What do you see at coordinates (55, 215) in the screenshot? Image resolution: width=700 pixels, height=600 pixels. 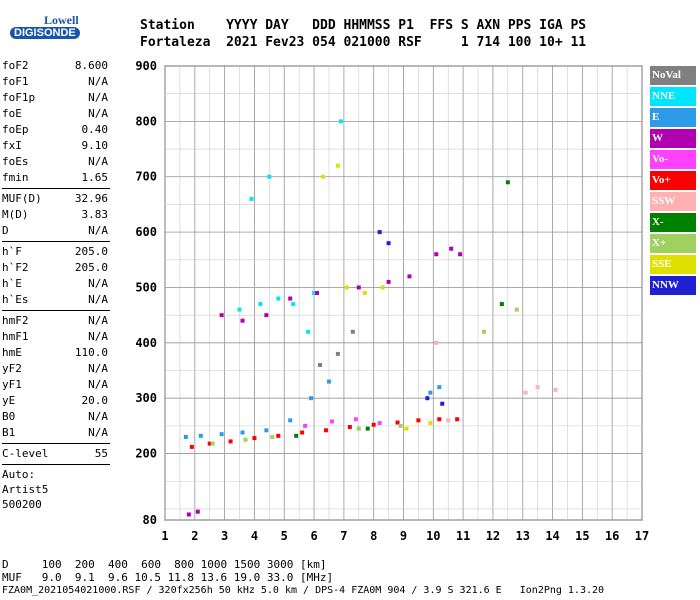 I see `param-row: M(D) 3.83` at bounding box center [55, 215].